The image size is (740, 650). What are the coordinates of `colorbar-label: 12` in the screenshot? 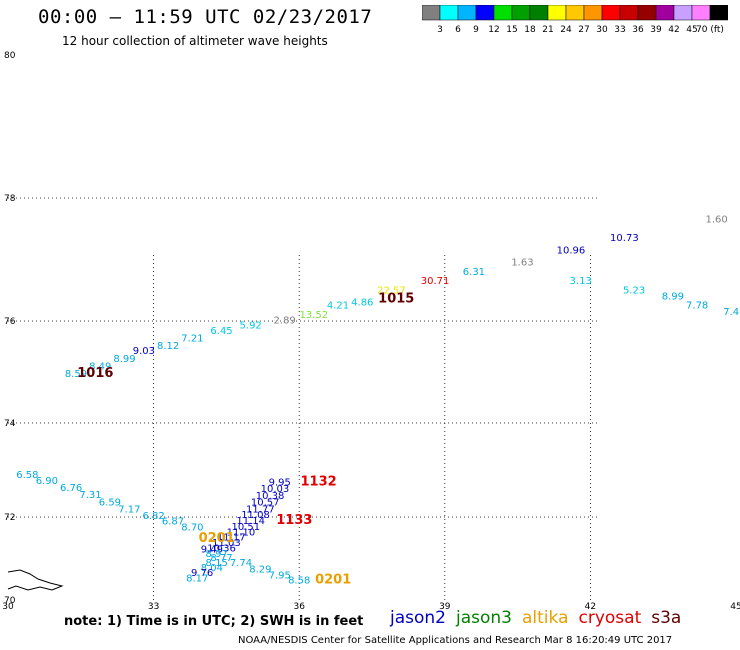 It's located at (493, 30).